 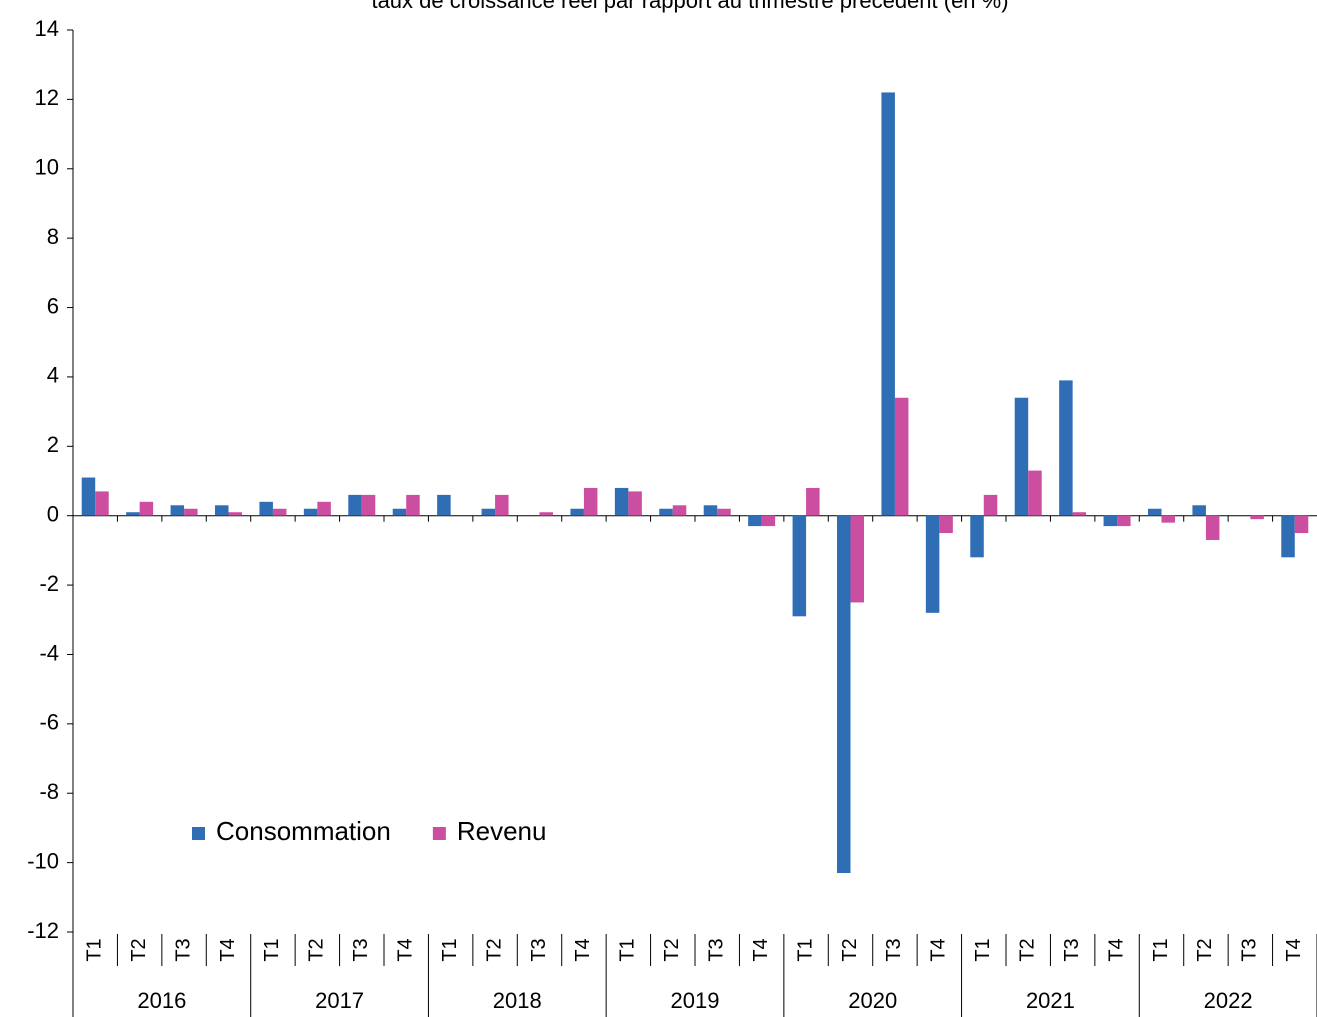 I want to click on year-label: 2016, so click(x=161, y=1000).